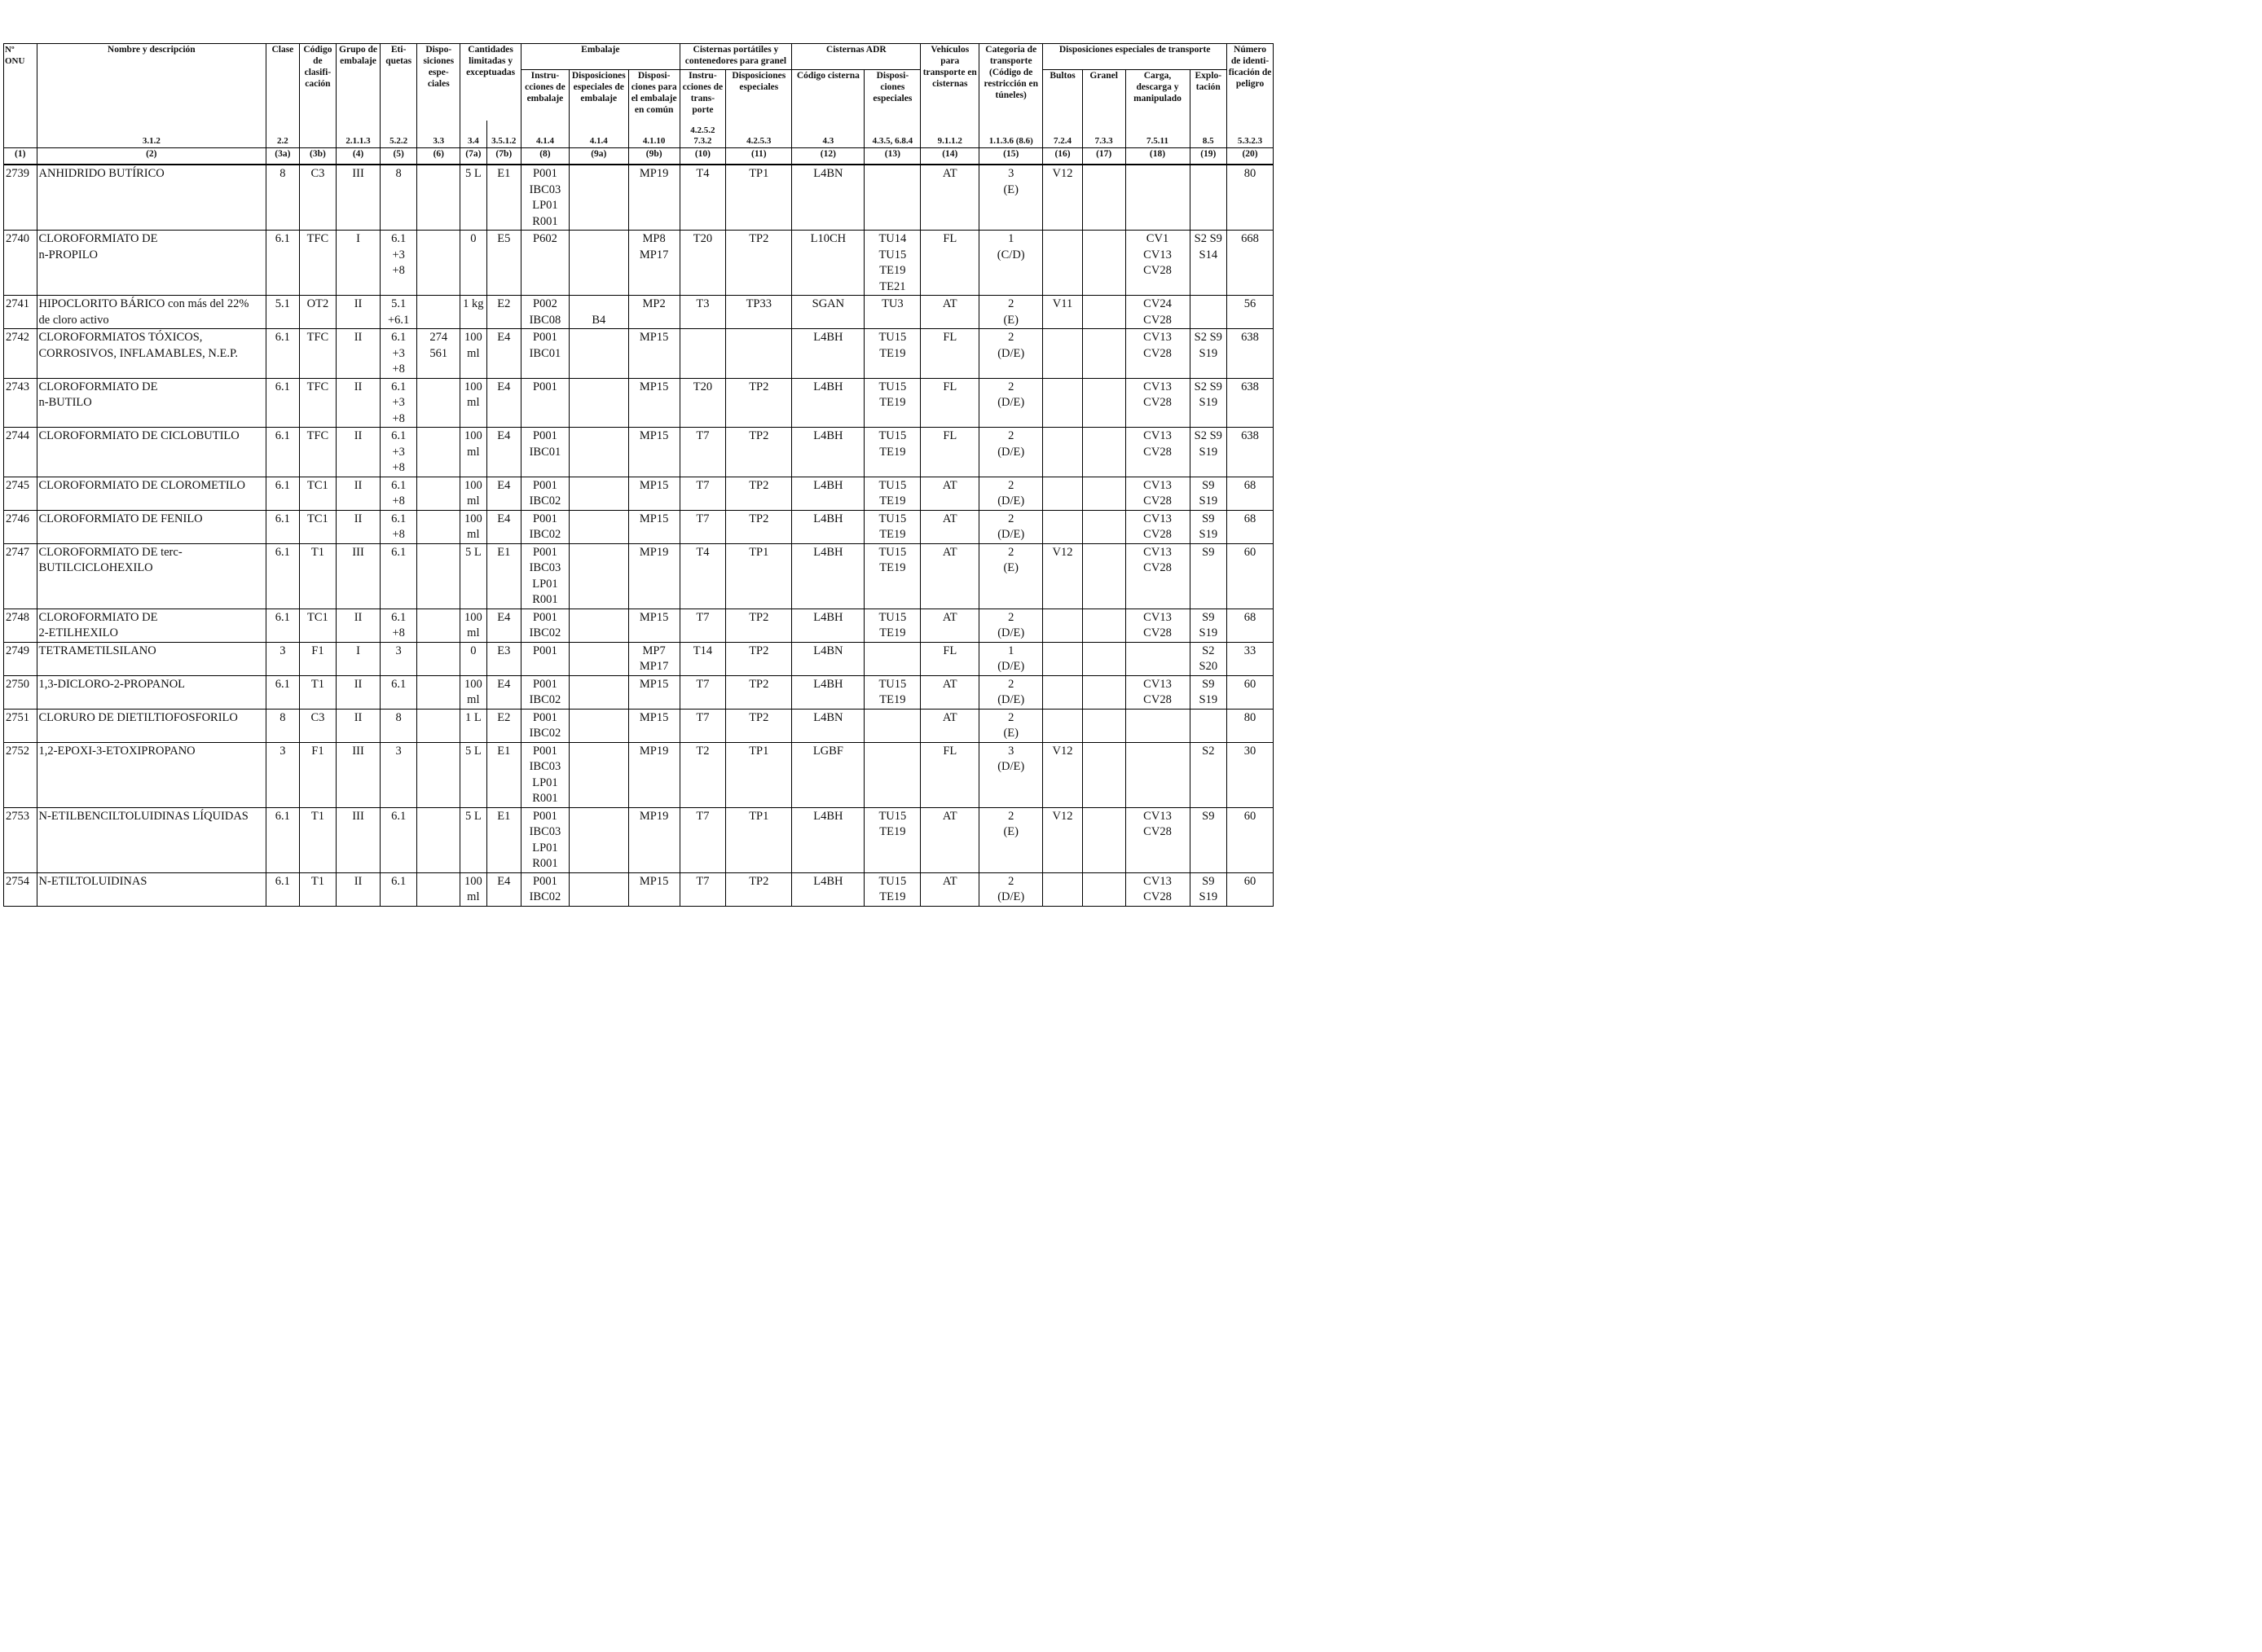 The image size is (2262, 1652). I want to click on header-etiquetas: Eti-quetas, so click(398, 82).